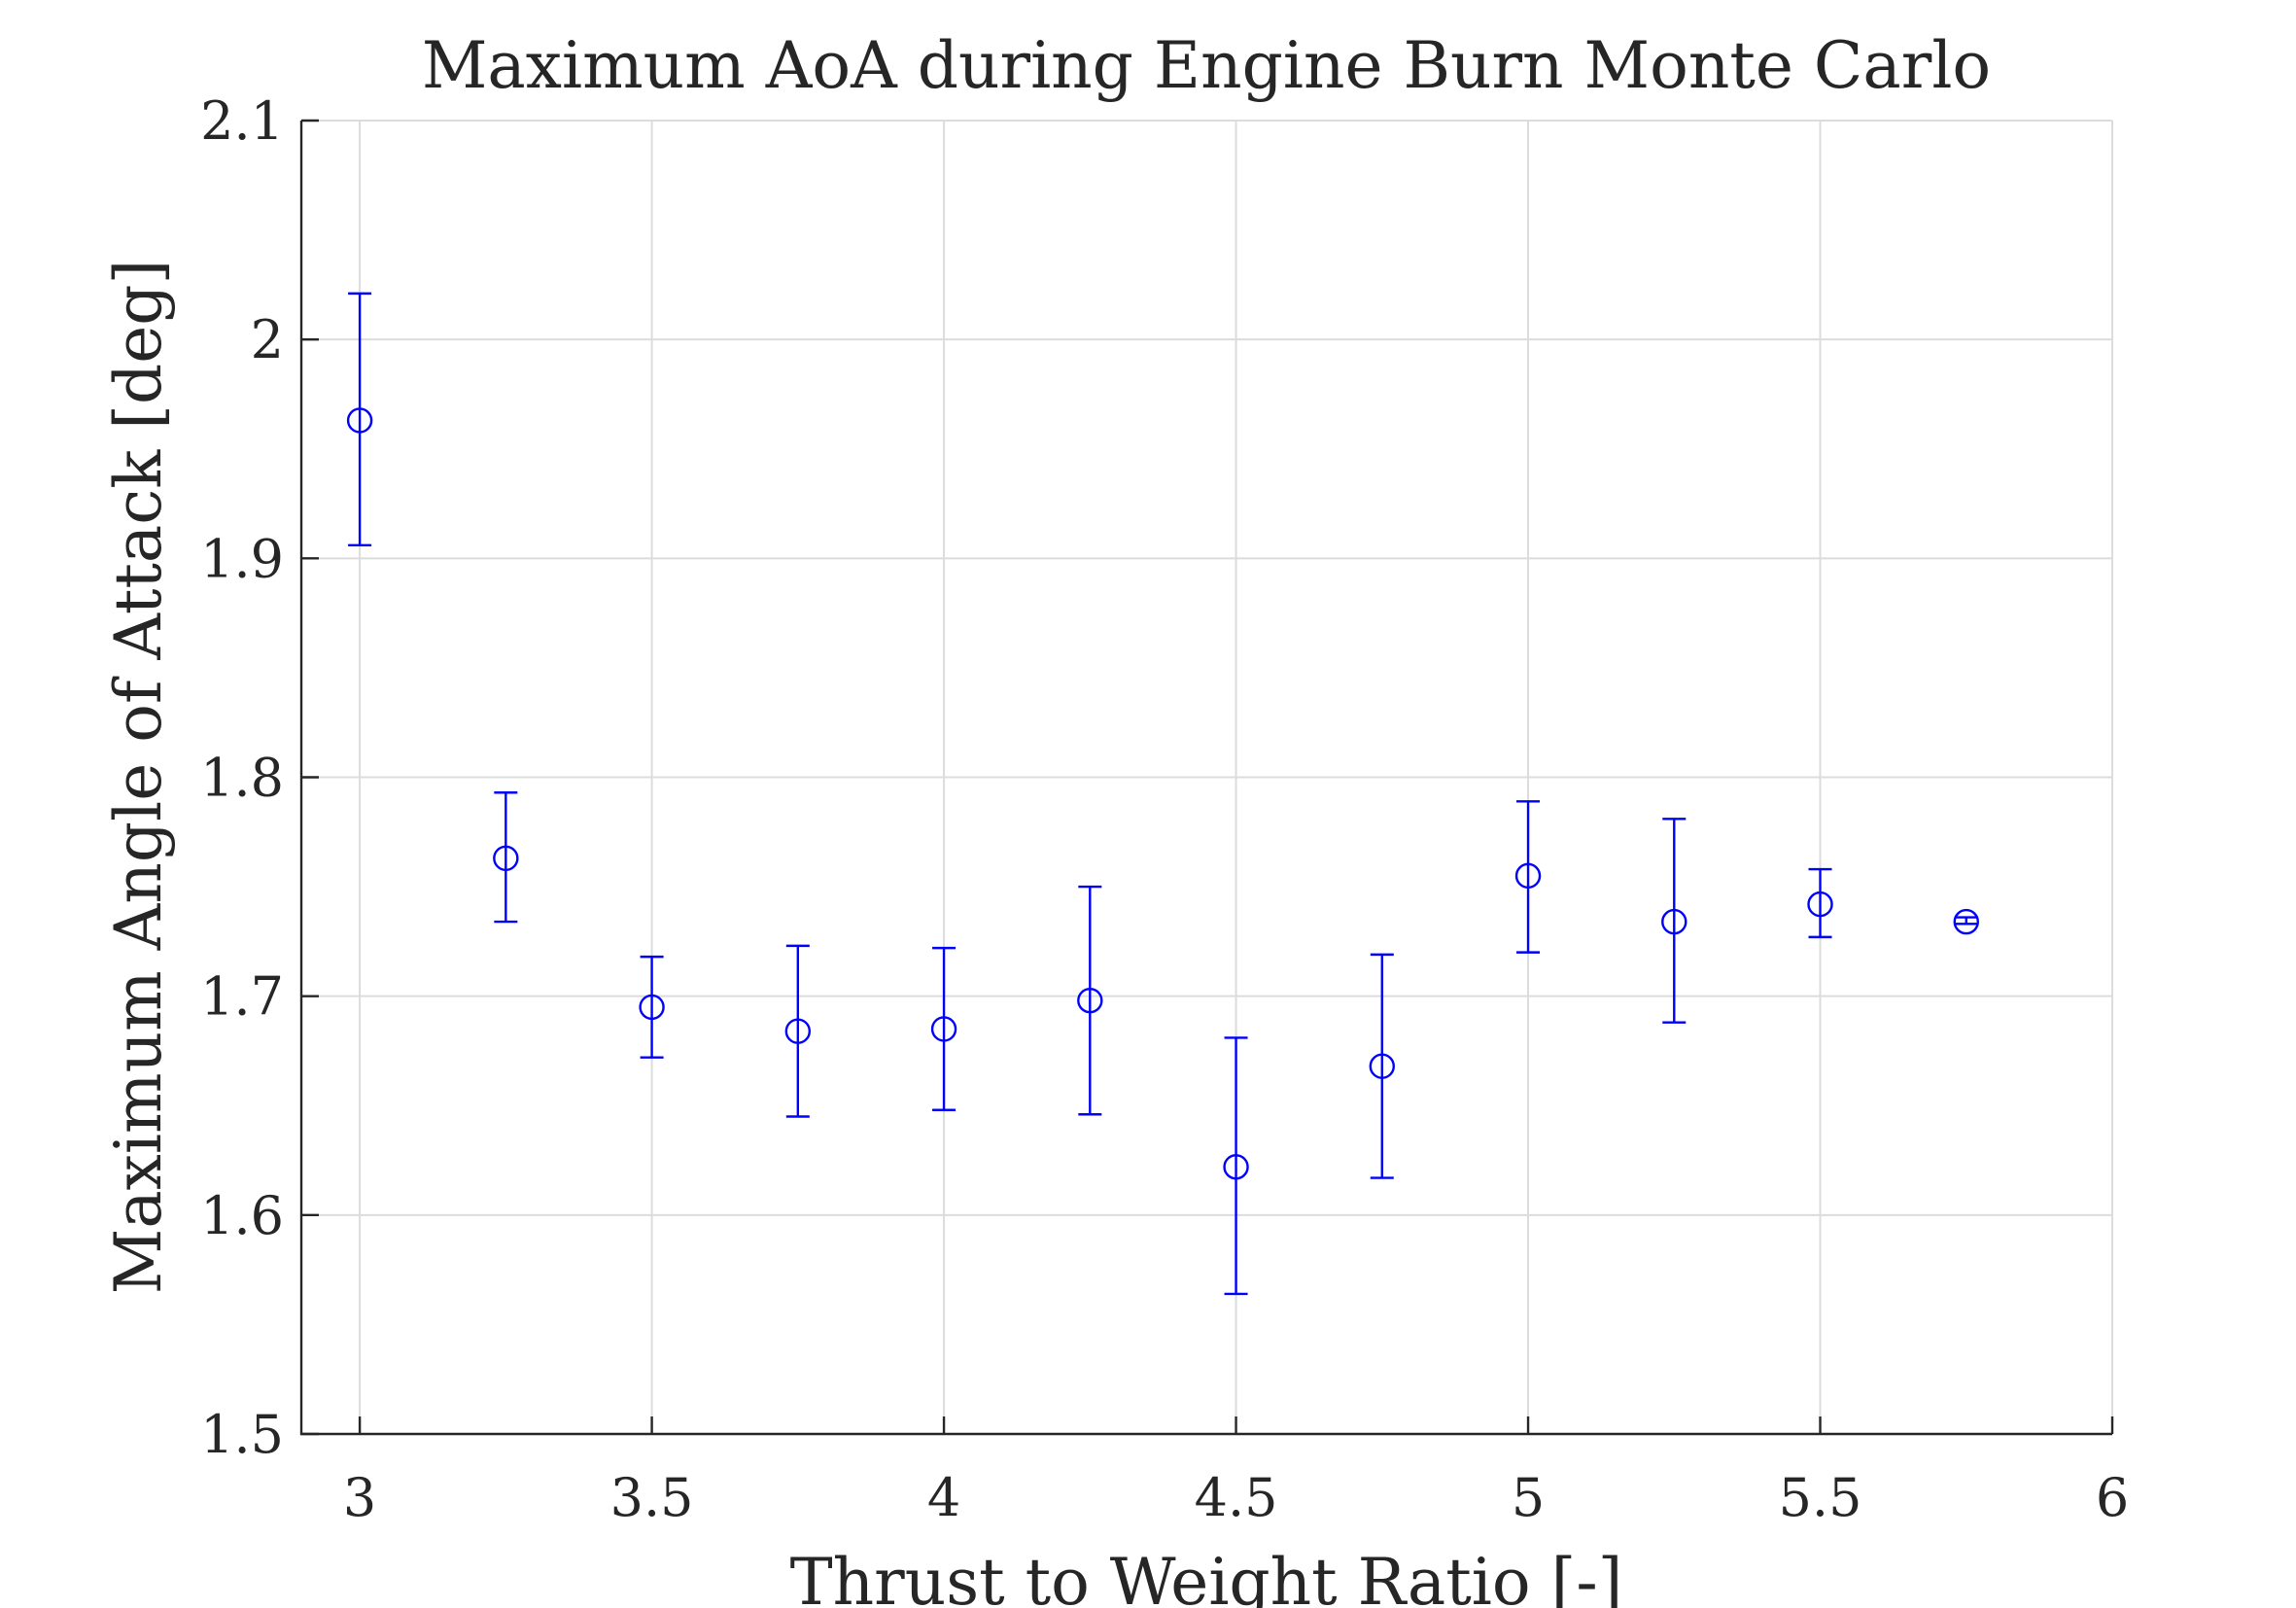  What do you see at coordinates (1528, 1497) in the screenshot?
I see `x-tick-label: 5` at bounding box center [1528, 1497].